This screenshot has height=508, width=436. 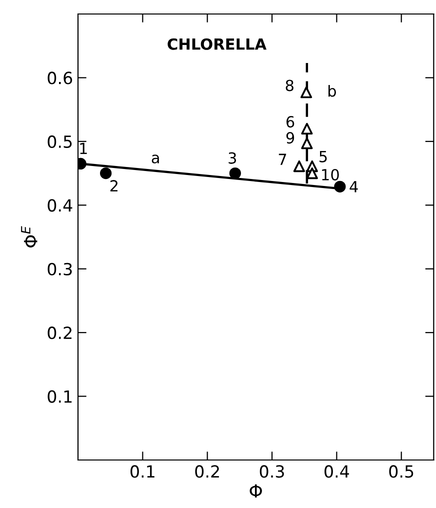 What do you see at coordinates (60, 269) in the screenshot?
I see `y-tick-label: 0.3` at bounding box center [60, 269].